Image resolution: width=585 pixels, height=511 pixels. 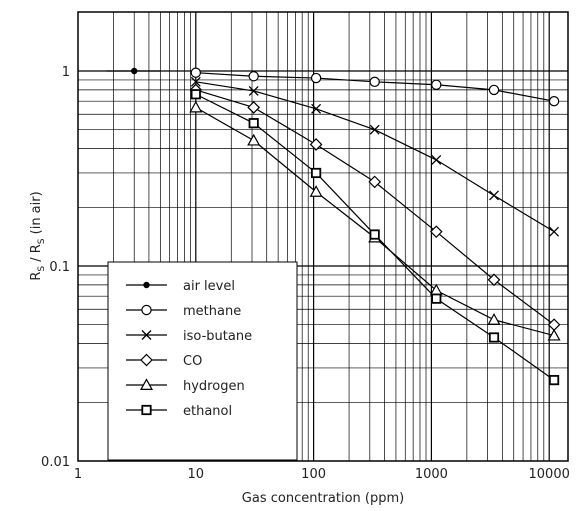 What do you see at coordinates (42, 241) in the screenshot?
I see `y-axis-label-sub2: S` at bounding box center [42, 241].